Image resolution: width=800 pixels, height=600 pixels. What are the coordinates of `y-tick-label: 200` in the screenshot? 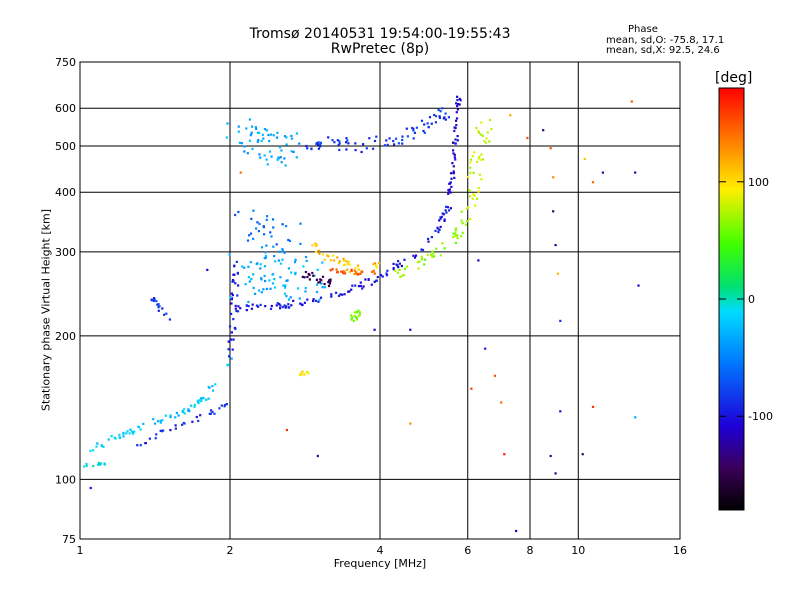 It's located at (65, 336).